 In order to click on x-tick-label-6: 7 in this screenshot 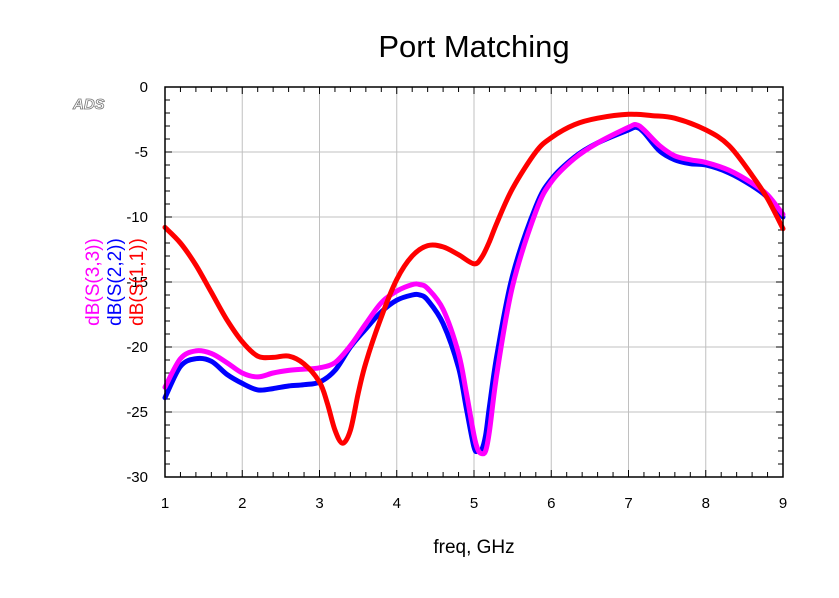, I will do `click(628, 503)`.